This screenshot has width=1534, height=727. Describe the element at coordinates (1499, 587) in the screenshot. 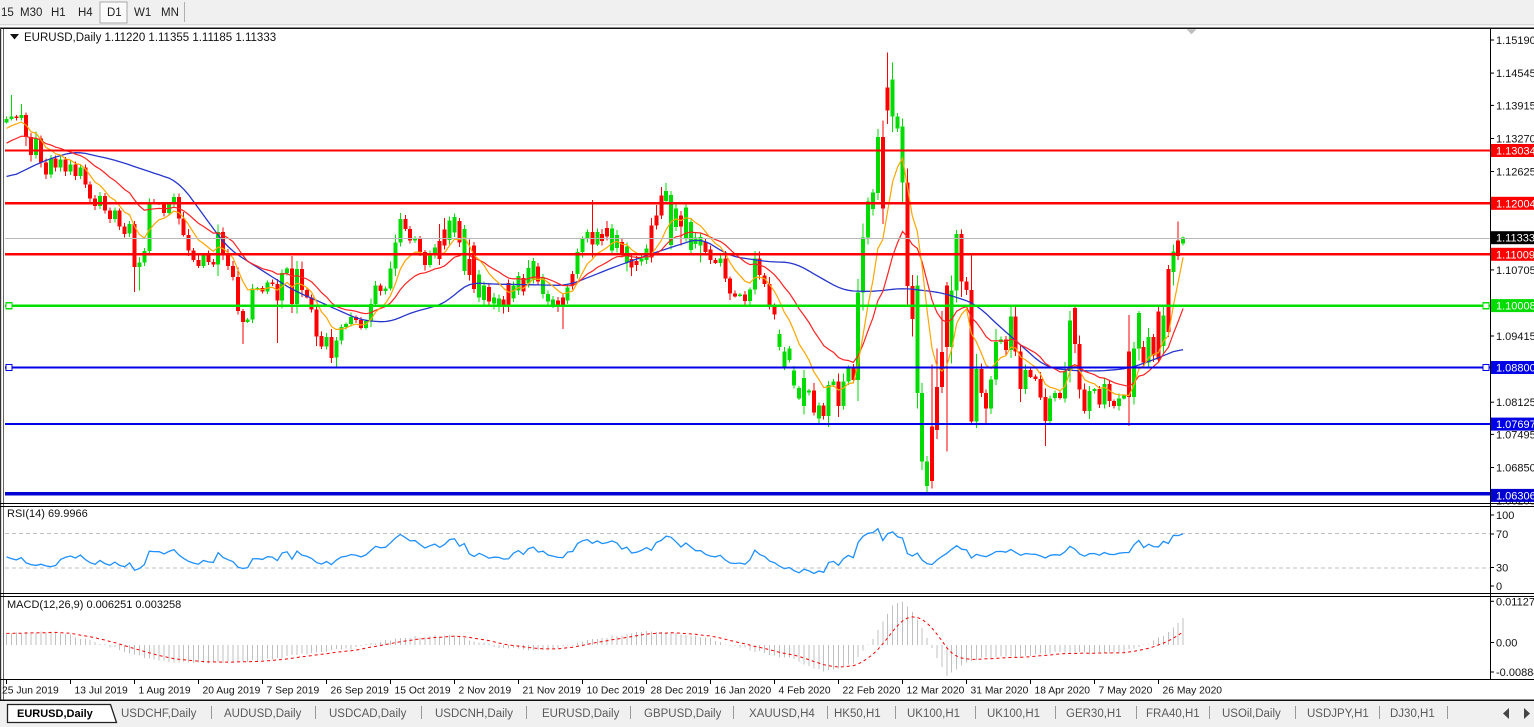

I see `svg-text: 0` at that location.